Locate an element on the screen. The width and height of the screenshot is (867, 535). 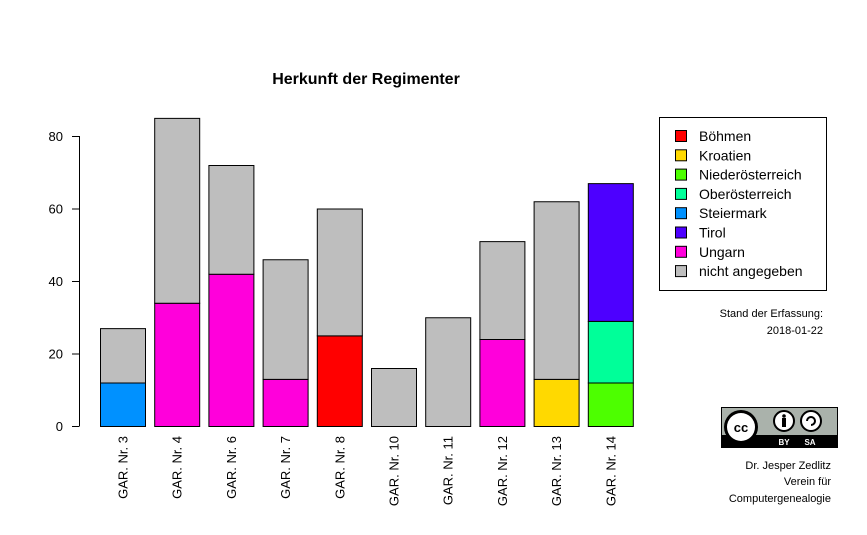
x-tick-label: GAR. Nr. 11 is located at coordinates (448, 470).